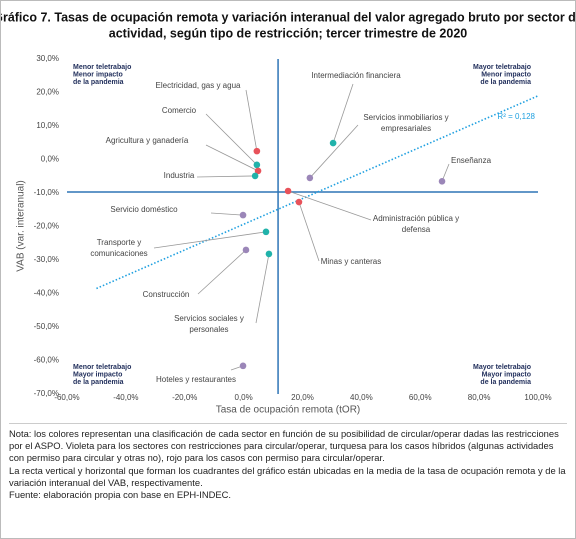 This screenshot has width=576, height=539. I want to click on x-axis-label: Tasa de ocupación remota (tOR), so click(288, 410).